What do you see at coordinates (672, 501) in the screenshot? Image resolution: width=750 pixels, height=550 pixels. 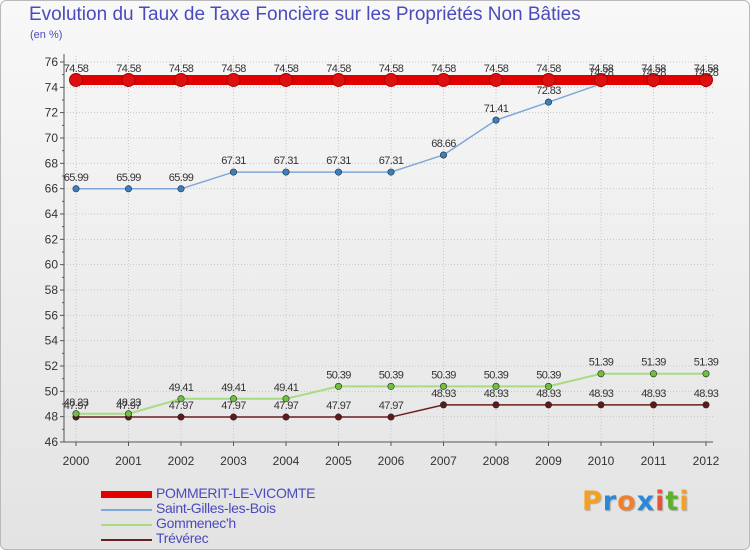 I see `logo-letter: t` at bounding box center [672, 501].